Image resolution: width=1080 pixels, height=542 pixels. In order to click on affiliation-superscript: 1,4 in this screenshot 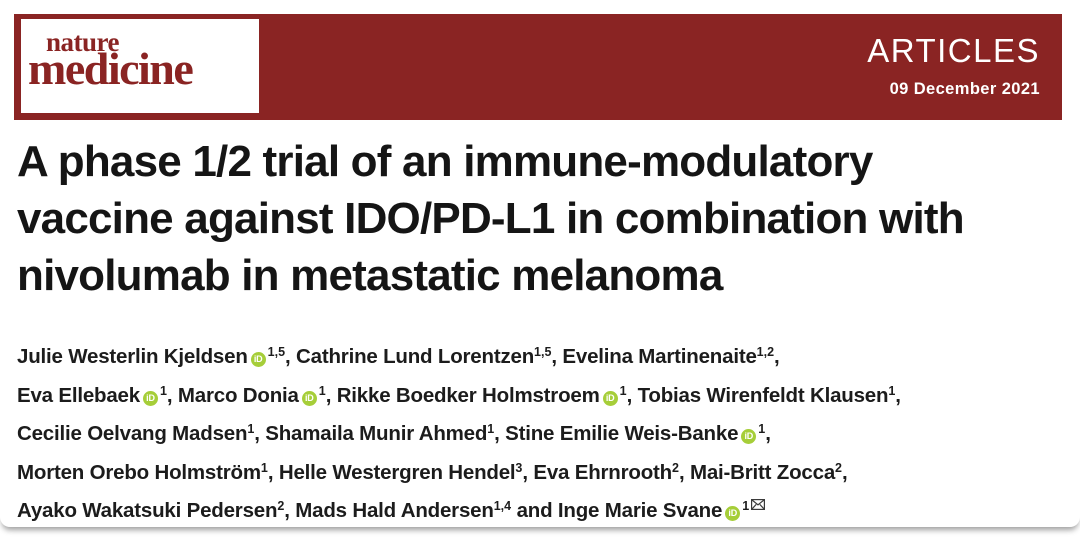, I will do `click(502, 506)`.